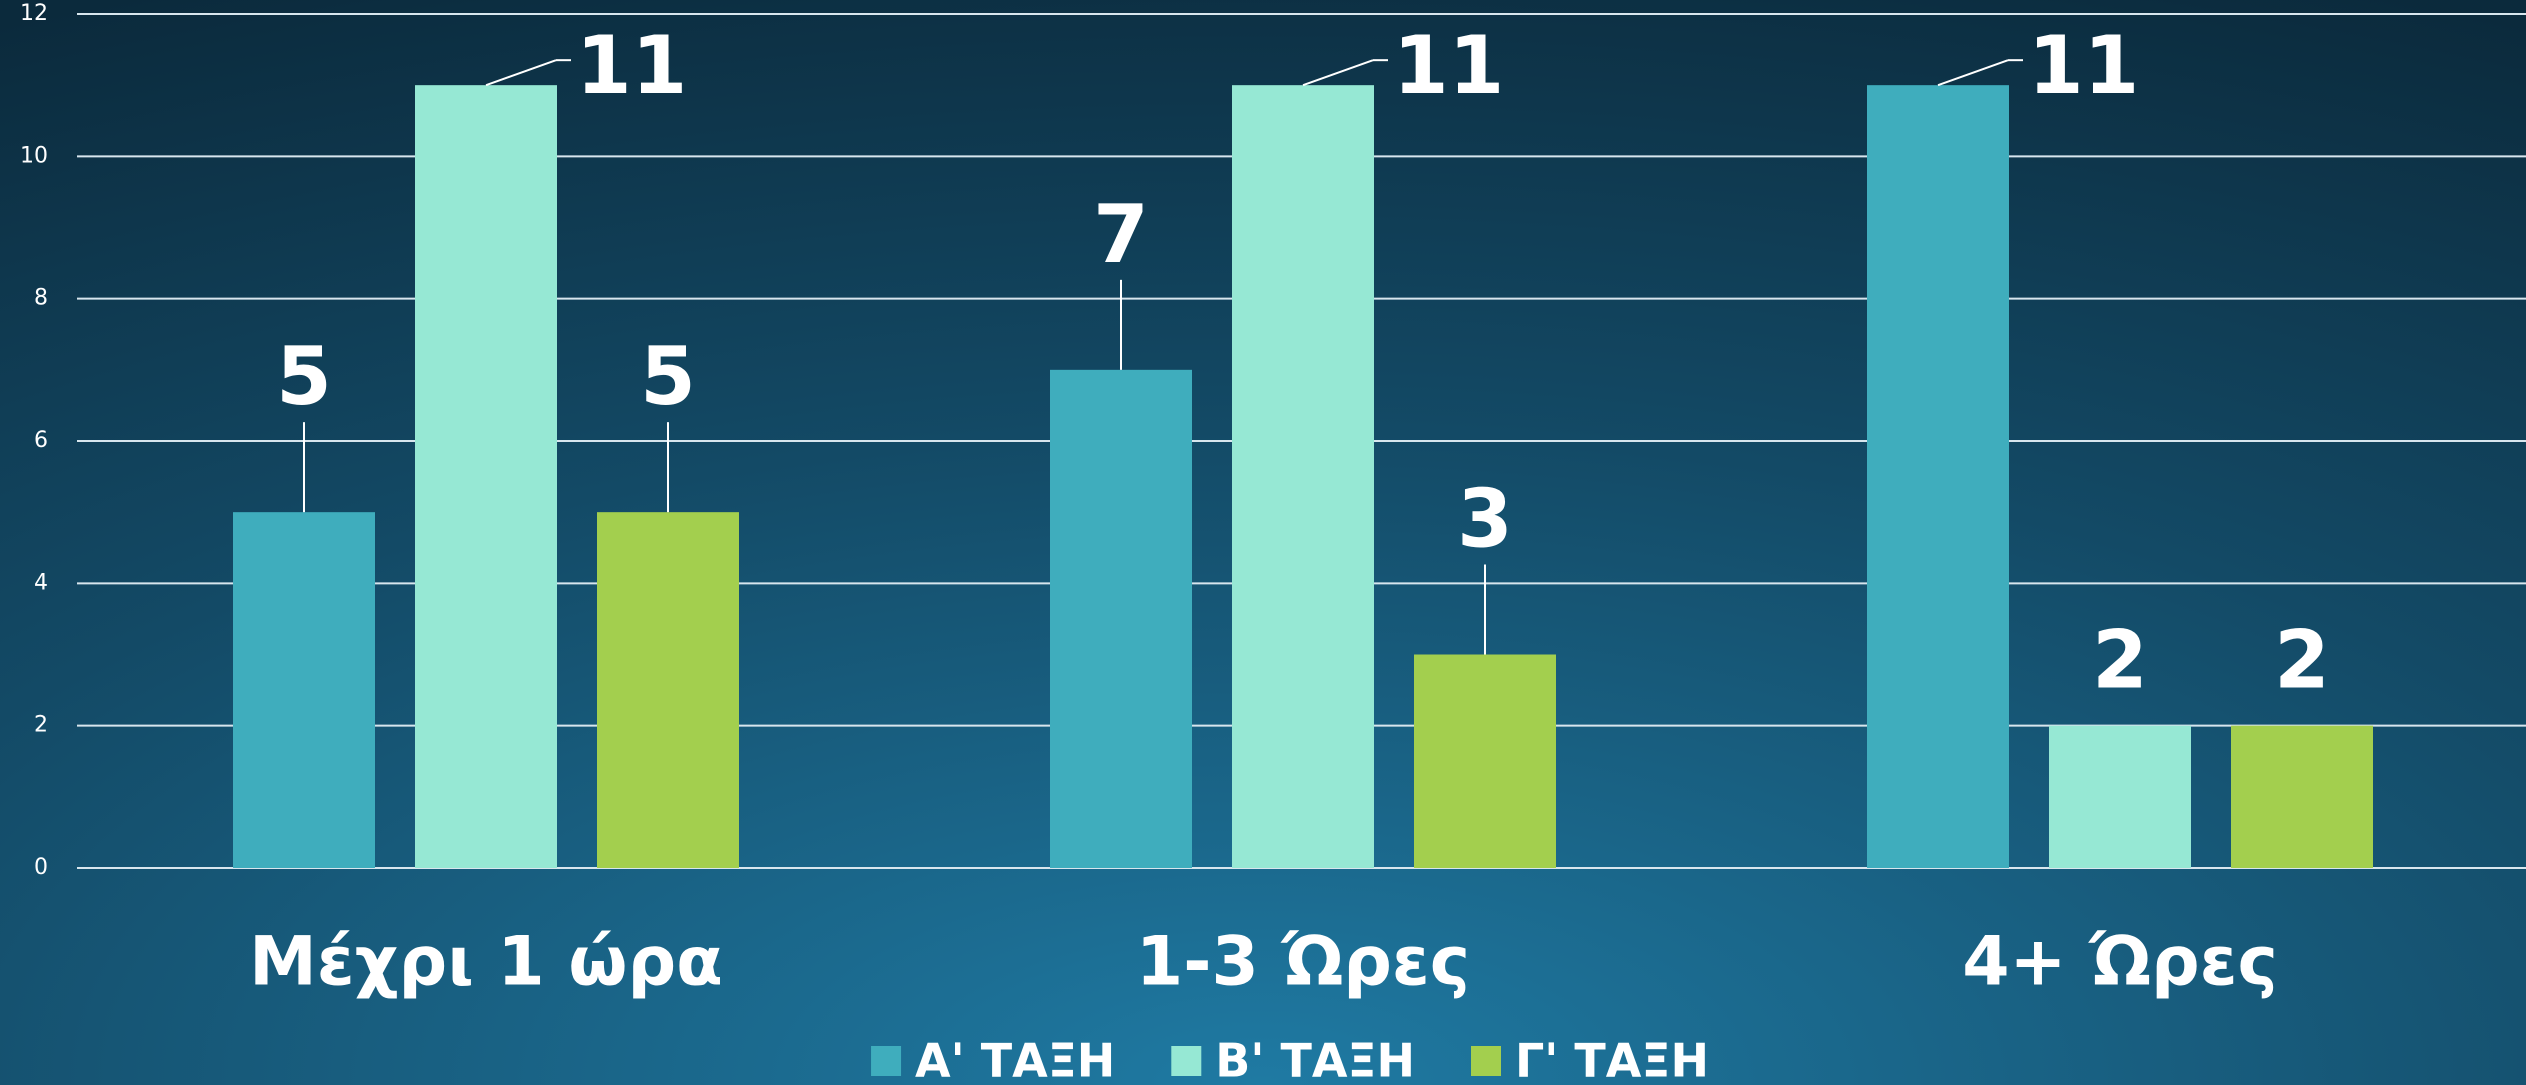 The image size is (2526, 1085). I want to click on x-tick-label: 4+ Ώρες, so click(2120, 962).